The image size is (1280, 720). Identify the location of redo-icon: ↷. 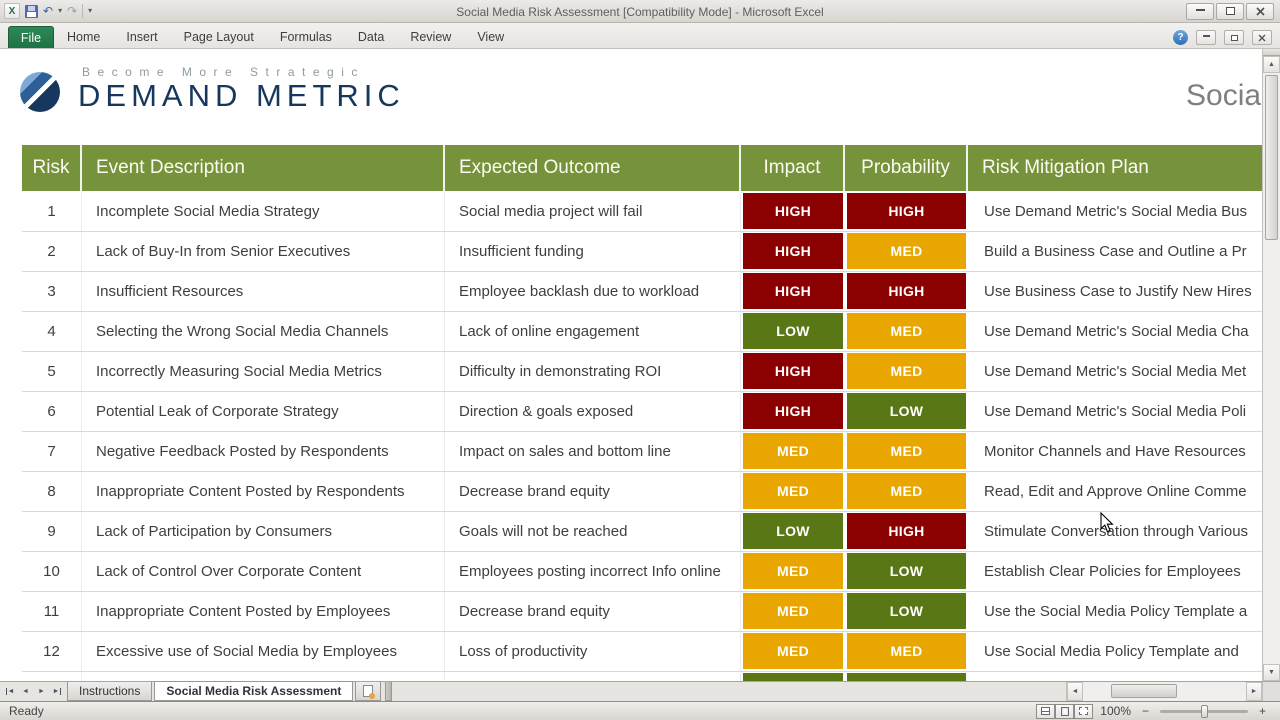
(72, 11).